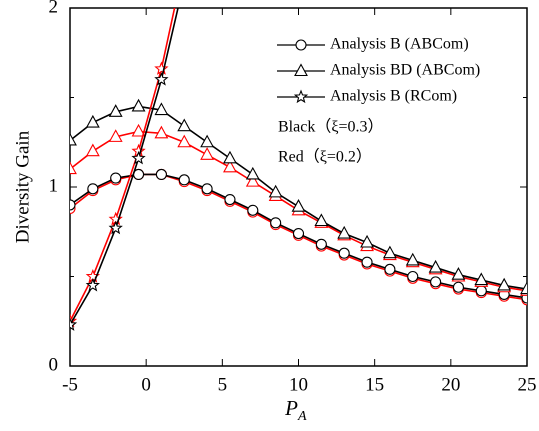 The height and width of the screenshot is (431, 539). Describe the element at coordinates (302, 416) in the screenshot. I see `x-axis-label-subscript: A` at that location.